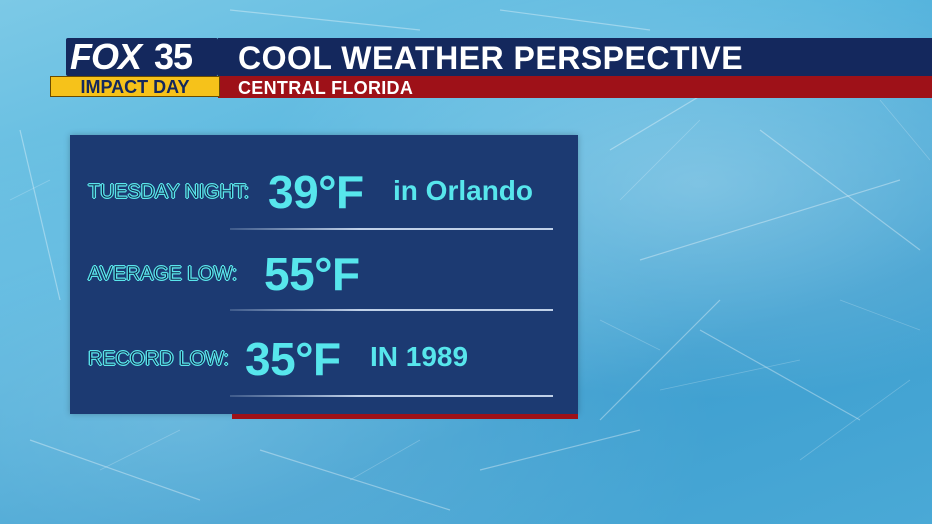 This screenshot has width=932, height=524. Describe the element at coordinates (159, 359) in the screenshot. I see `row-label-record: RECORD LOW:` at that location.